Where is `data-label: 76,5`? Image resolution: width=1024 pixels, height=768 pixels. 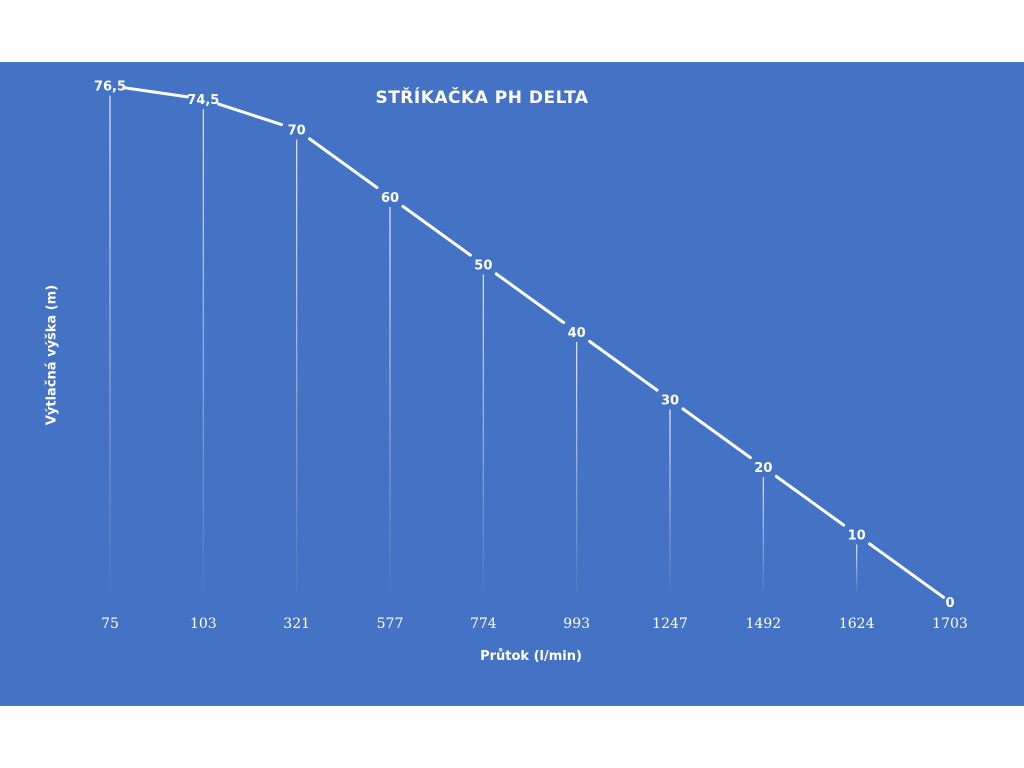
data-label: 76,5 is located at coordinates (110, 87).